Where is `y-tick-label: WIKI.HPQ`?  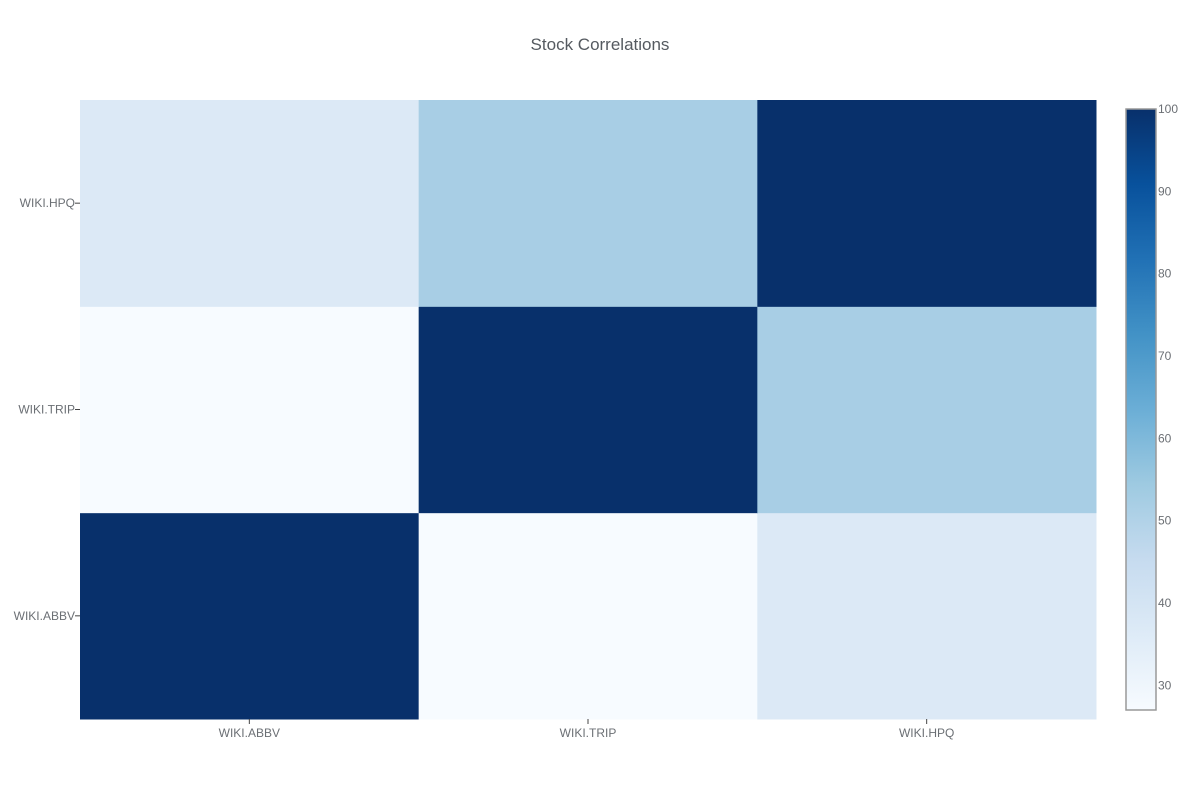 y-tick-label: WIKI.HPQ is located at coordinates (47, 203).